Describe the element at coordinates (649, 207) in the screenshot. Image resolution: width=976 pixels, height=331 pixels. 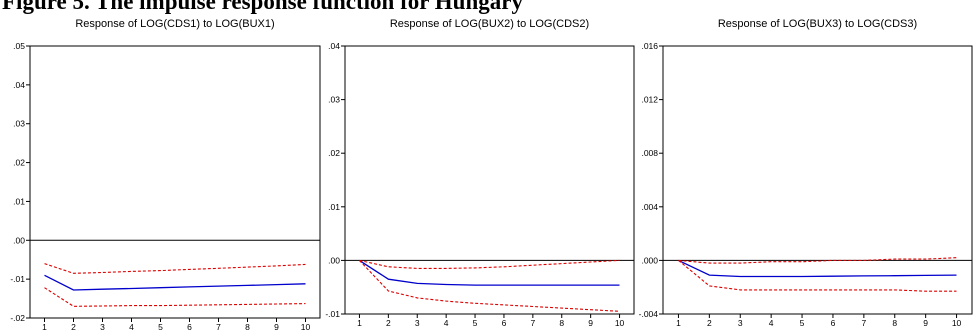
I see `y-tick-label: .004` at that location.